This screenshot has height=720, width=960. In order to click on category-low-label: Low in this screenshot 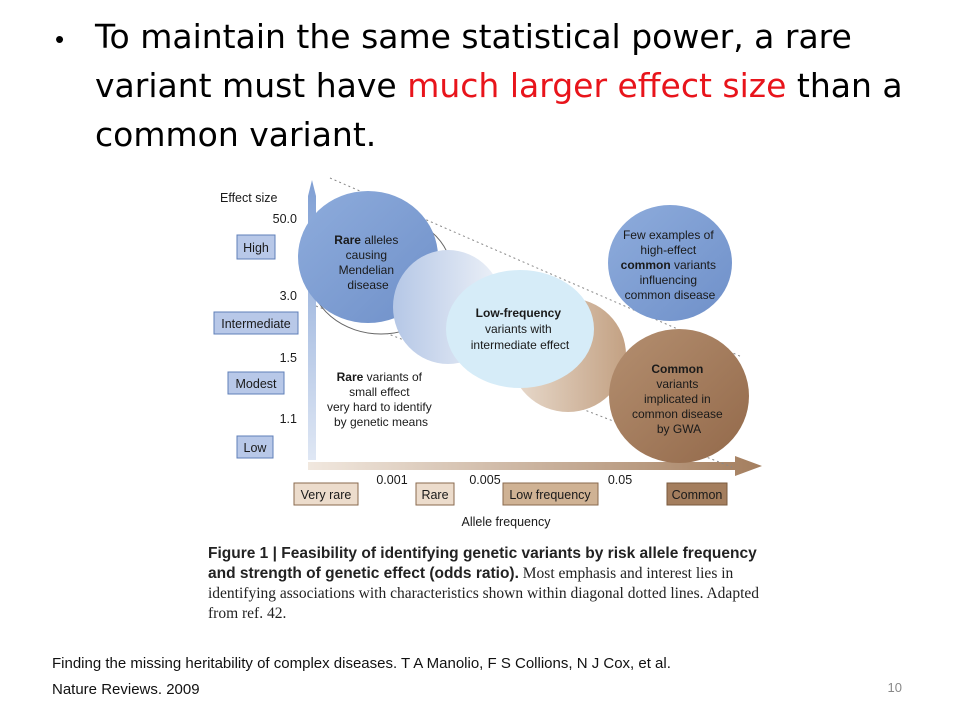, I will do `click(256, 448)`.